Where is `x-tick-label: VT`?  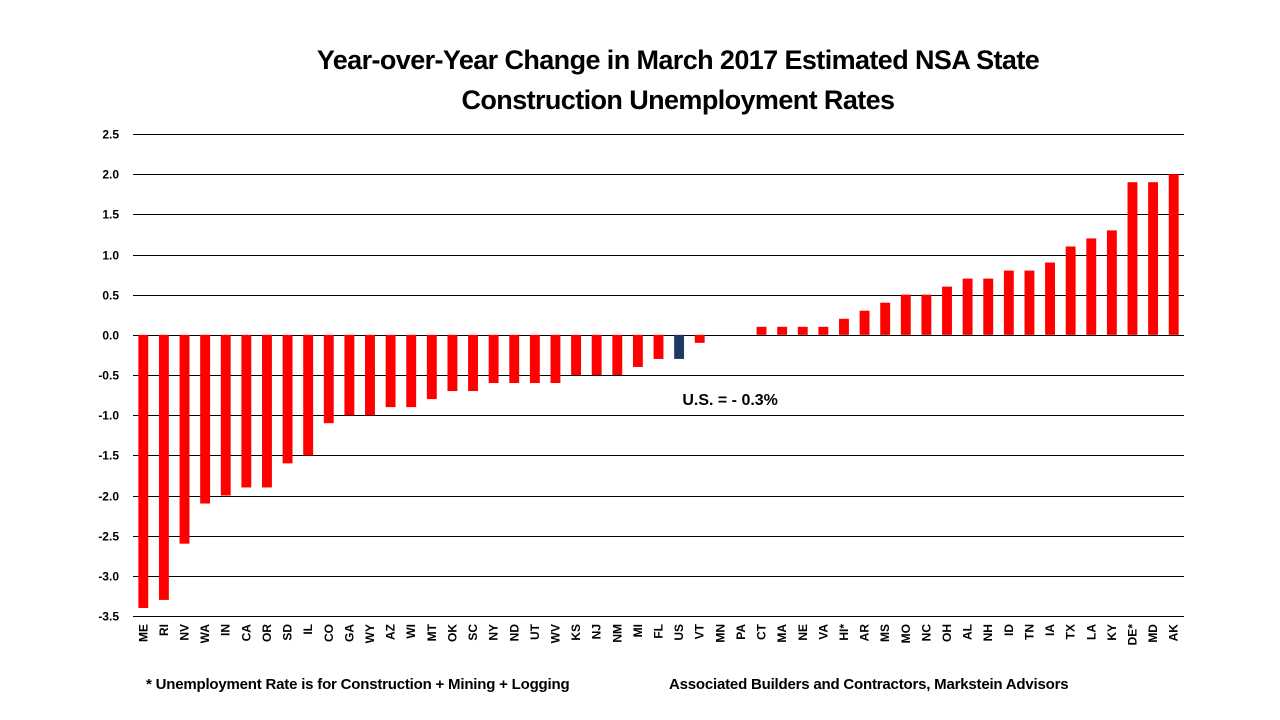 x-tick-label: VT is located at coordinates (700, 631).